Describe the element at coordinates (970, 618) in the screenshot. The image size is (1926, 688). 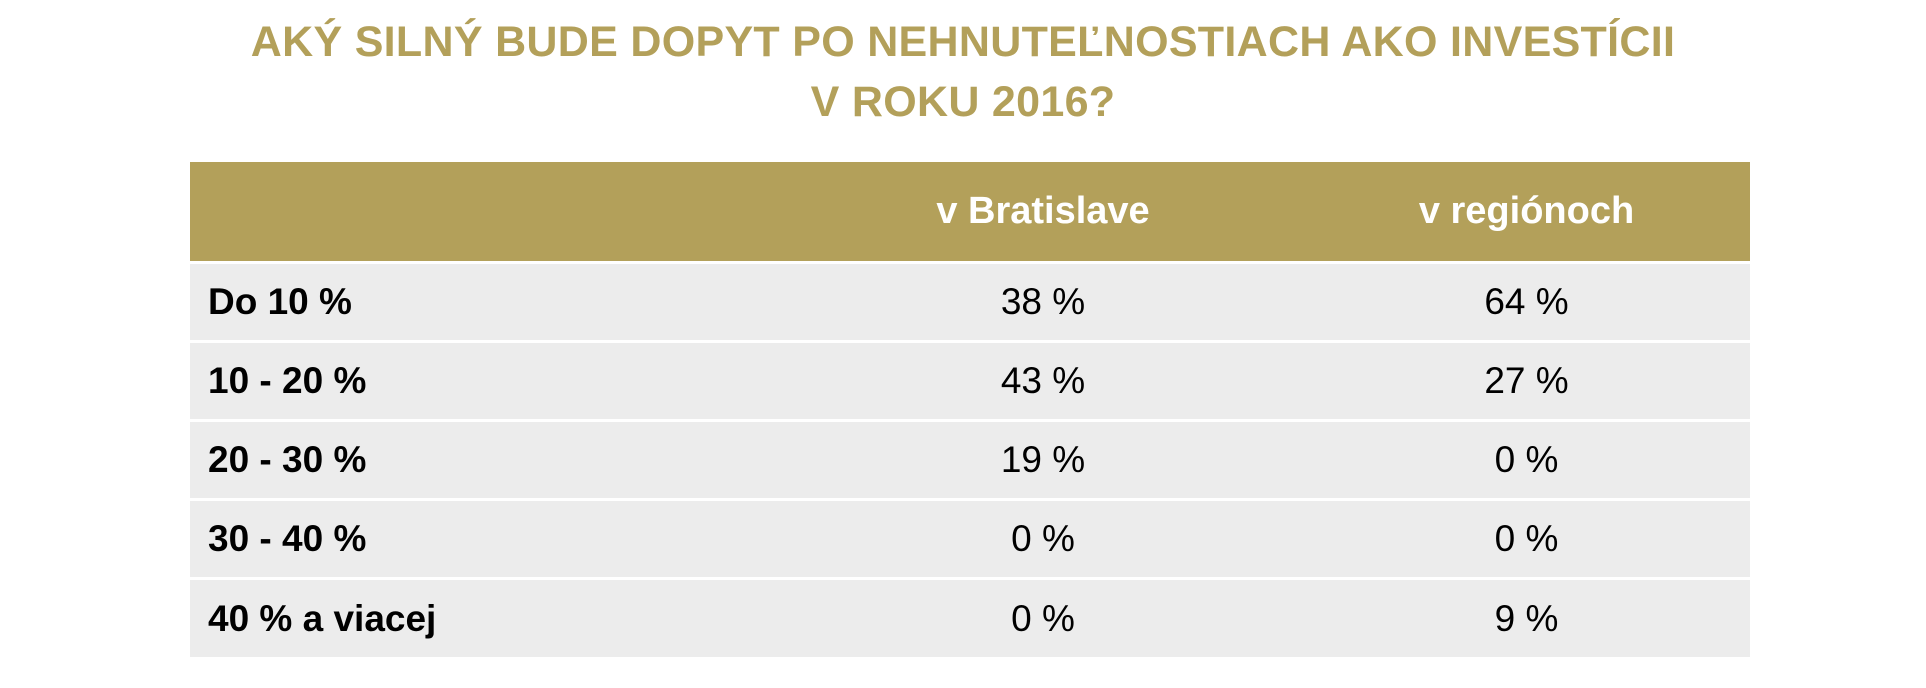
I see `table-row: 40 % a viacej 0 % 9 %` at that location.